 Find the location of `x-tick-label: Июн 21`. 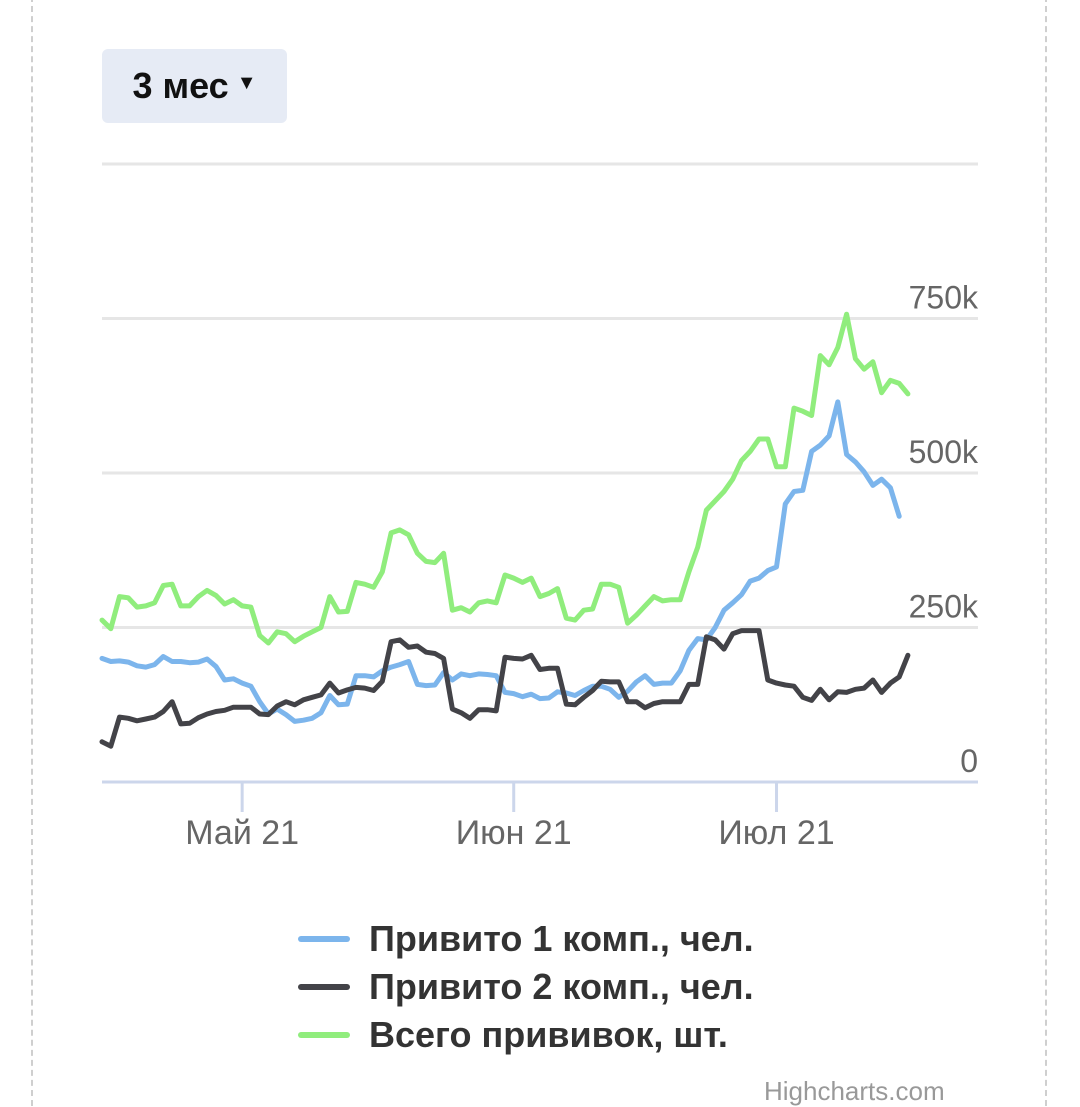

x-tick-label: Июн 21 is located at coordinates (514, 833).